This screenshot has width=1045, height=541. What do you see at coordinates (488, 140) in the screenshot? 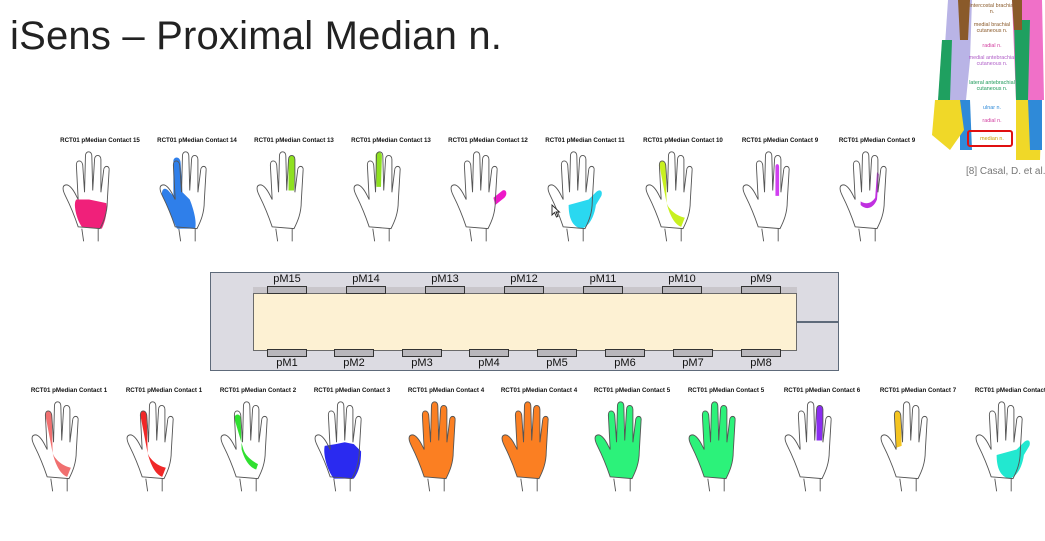
I see `hand-caption: RCT01 pMedian Contact 12` at bounding box center [488, 140].